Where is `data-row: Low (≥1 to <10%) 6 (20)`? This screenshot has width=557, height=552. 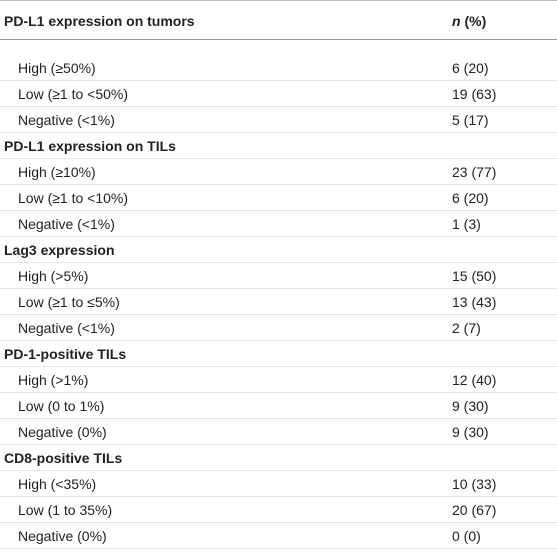 data-row: Low (≥1 to <10%) 6 (20) is located at coordinates (278, 198).